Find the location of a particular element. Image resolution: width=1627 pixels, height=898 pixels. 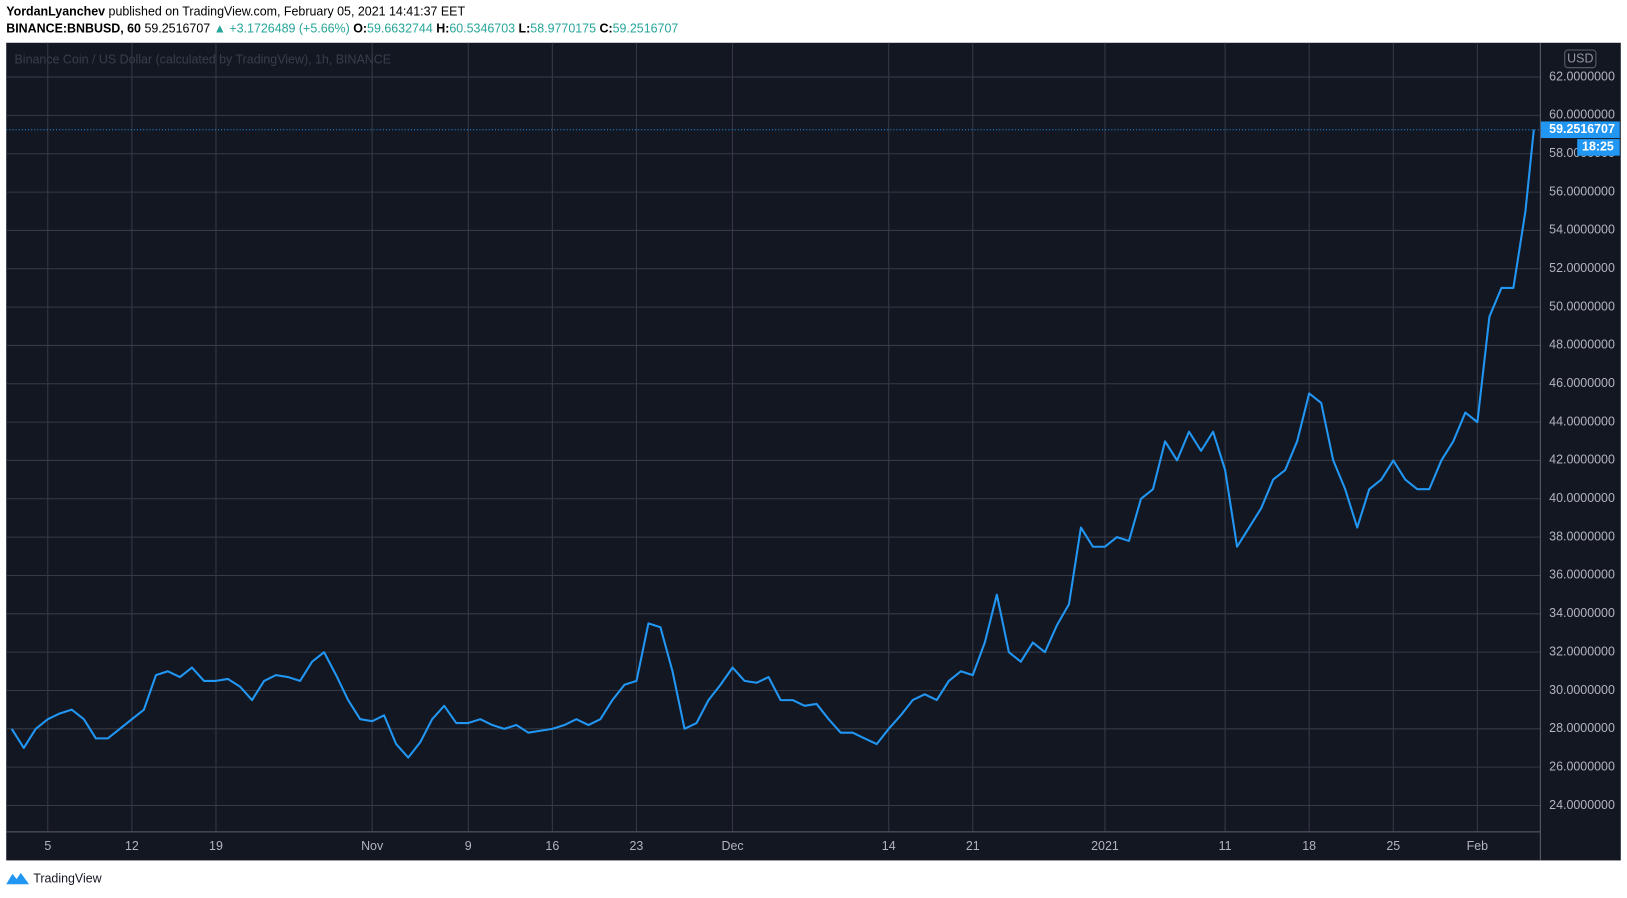

x-tick-label: 11 is located at coordinates (1225, 846).